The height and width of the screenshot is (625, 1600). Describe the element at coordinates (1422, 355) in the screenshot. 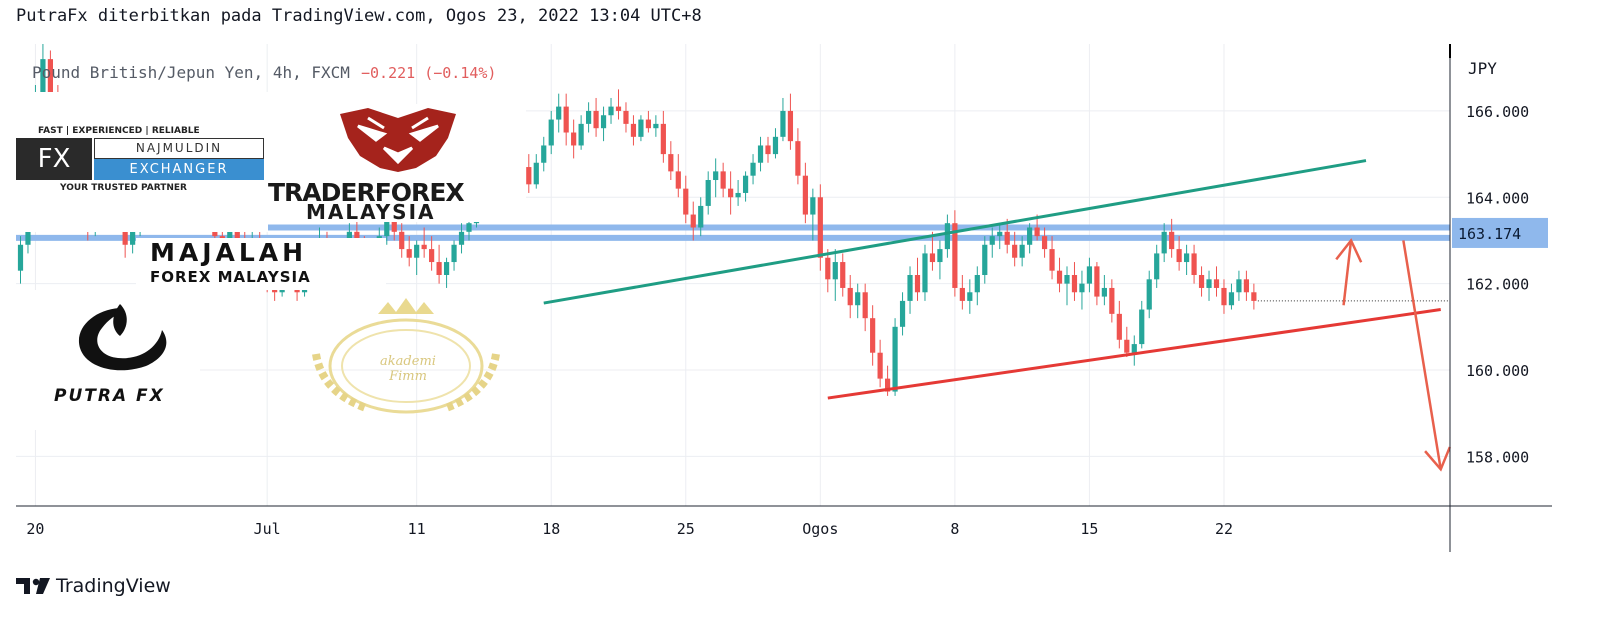

I see `scenario-down-arrow` at that location.